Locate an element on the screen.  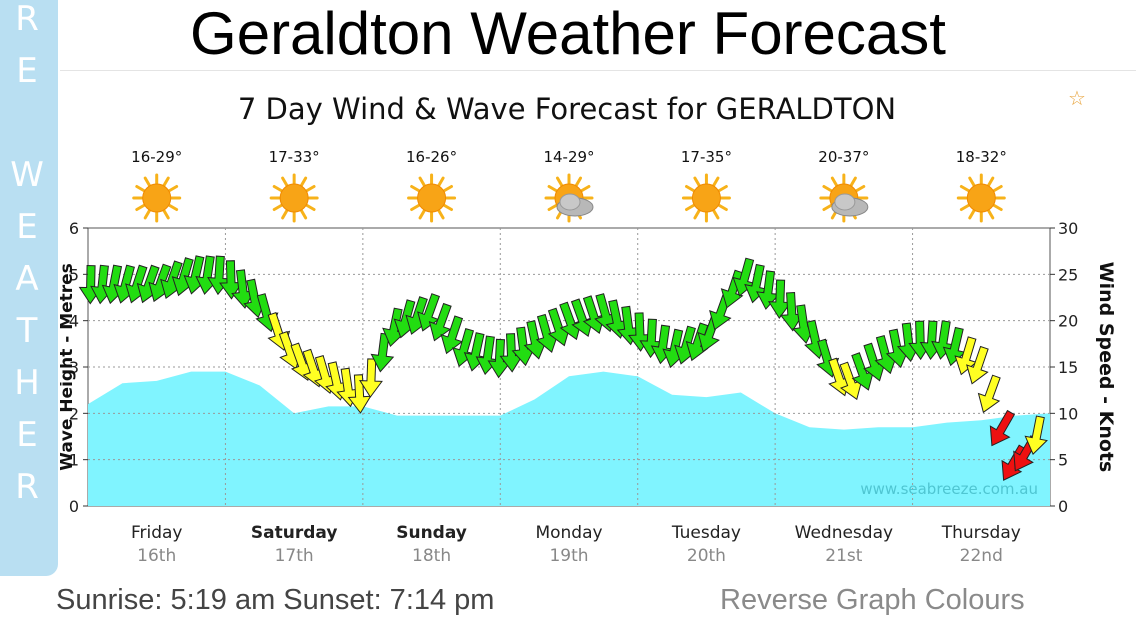
left-axis-tick-label: 6 is located at coordinates (74, 228).